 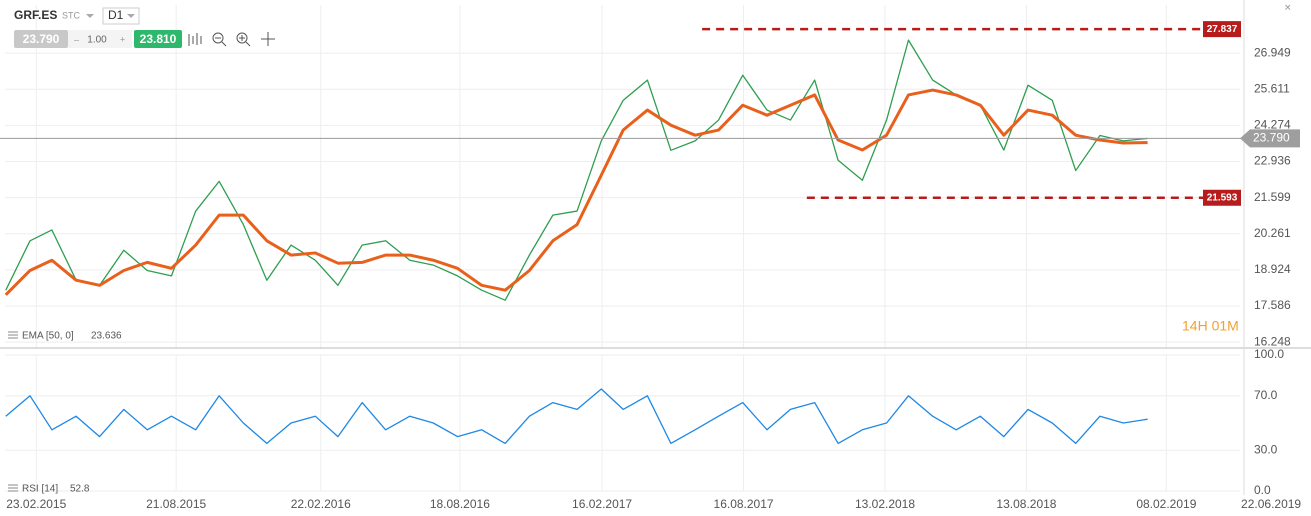 What do you see at coordinates (242, 38) in the screenshot?
I see `zoom-in-icon` at bounding box center [242, 38].